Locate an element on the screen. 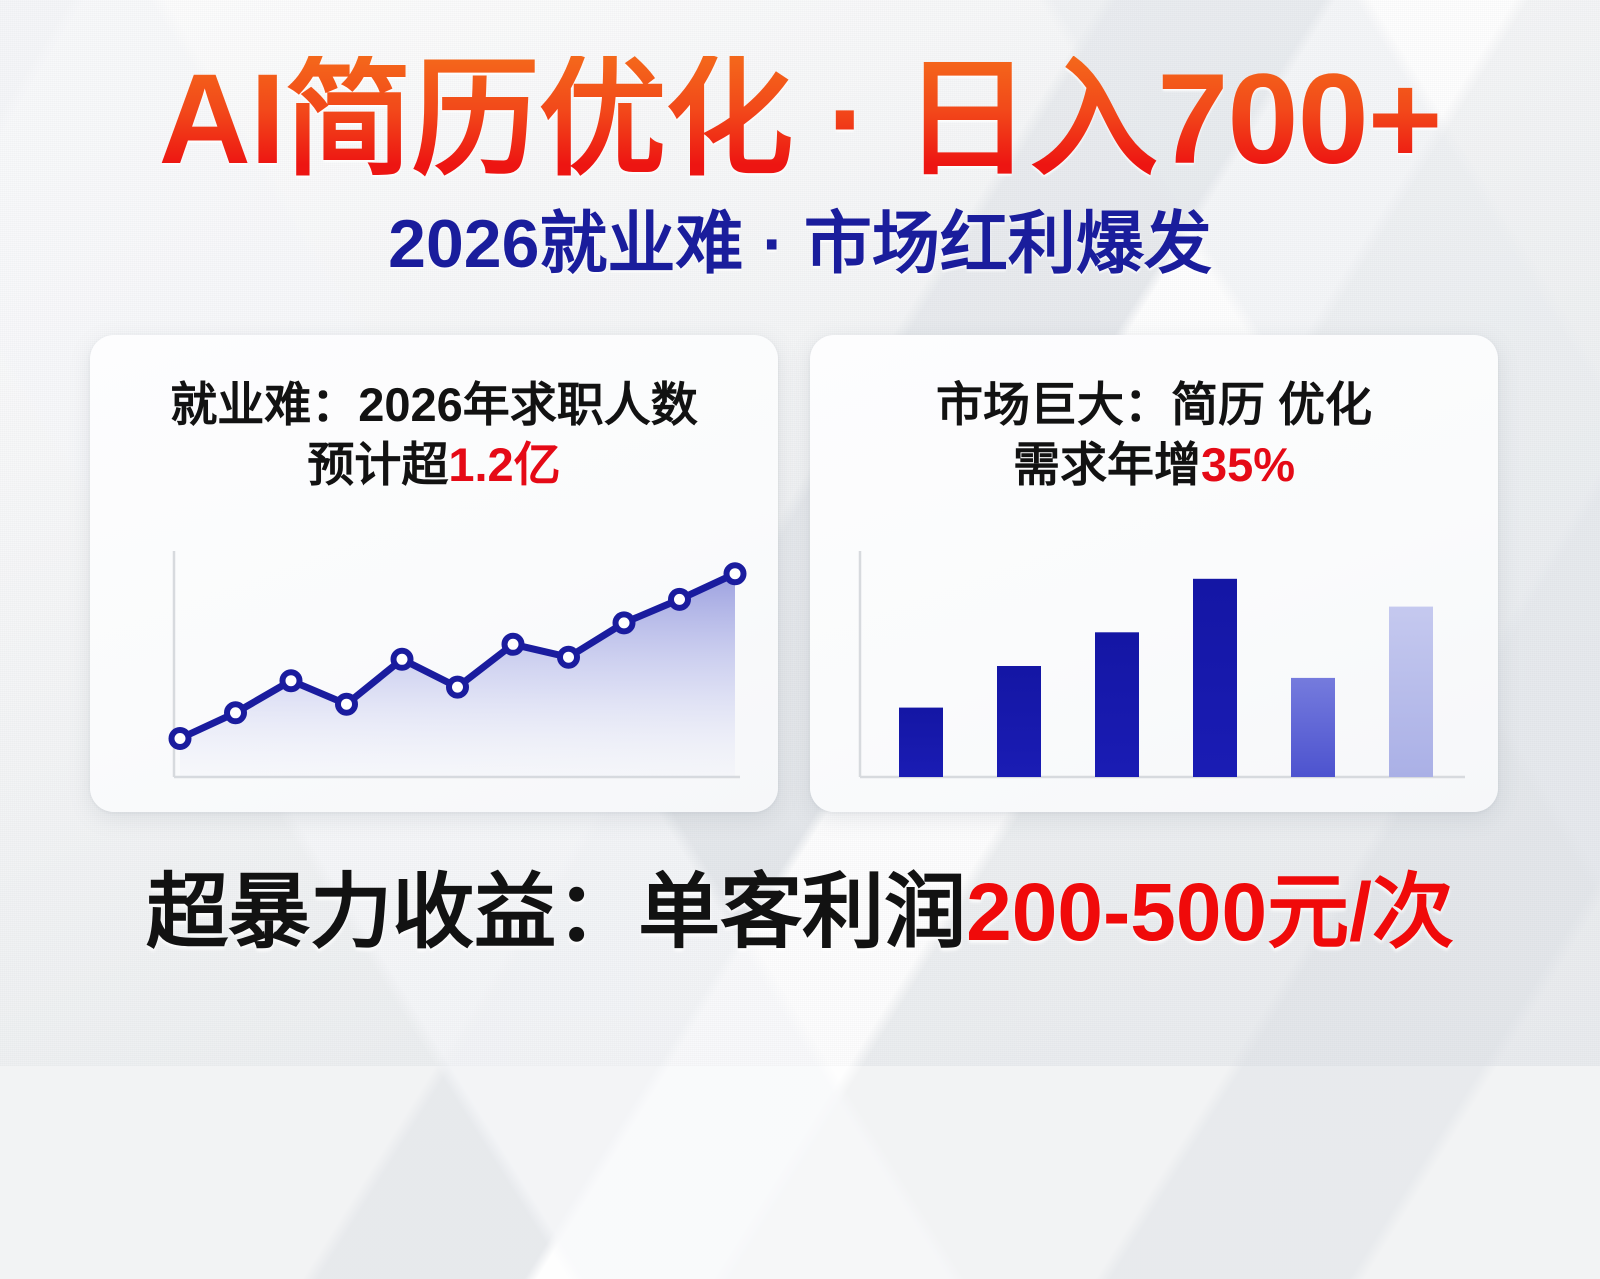 Image resolution: width=1600 pixels, height=1279 pixels. footer-label: 超暴力收益：单客利润 is located at coordinates (556, 912).